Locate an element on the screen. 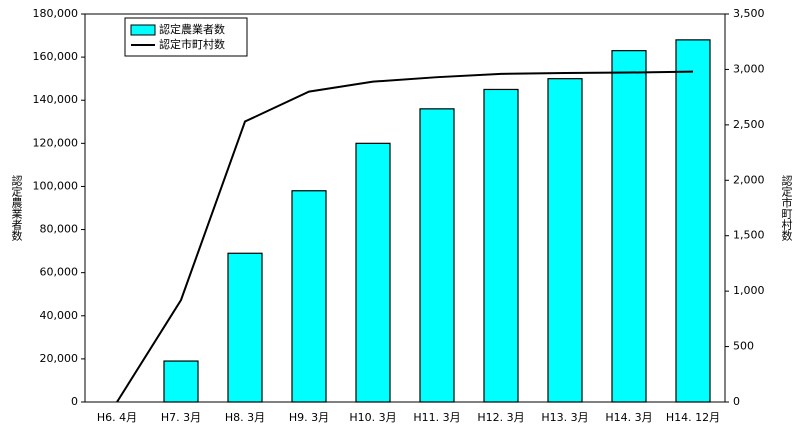 The image size is (800, 430). x-tick-label: H12. 3月 is located at coordinates (500, 417).